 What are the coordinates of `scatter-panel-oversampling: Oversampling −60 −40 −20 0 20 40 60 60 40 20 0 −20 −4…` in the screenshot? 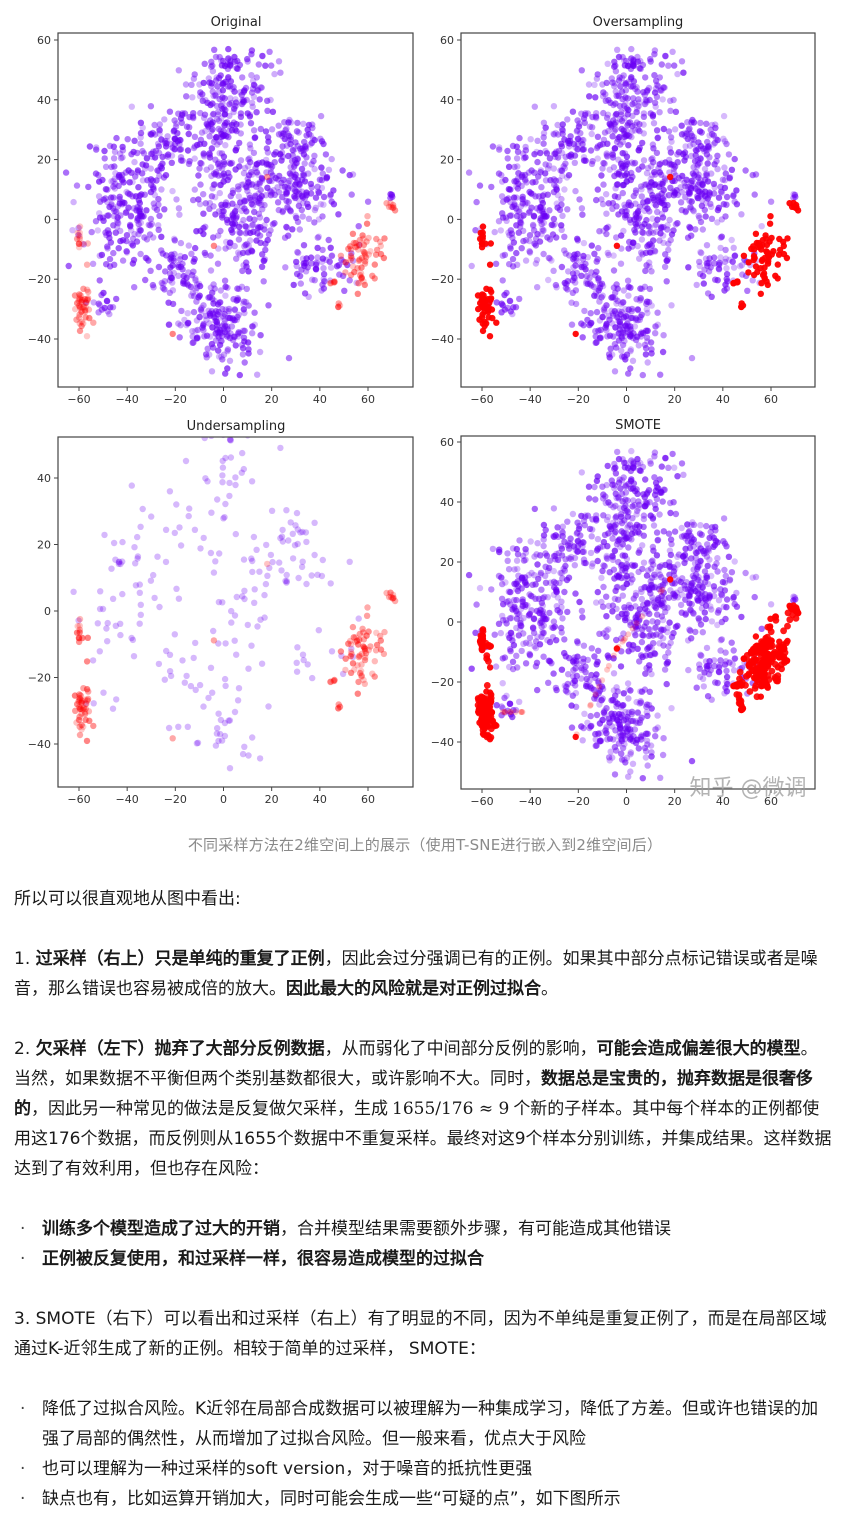 It's located at (623, 204).